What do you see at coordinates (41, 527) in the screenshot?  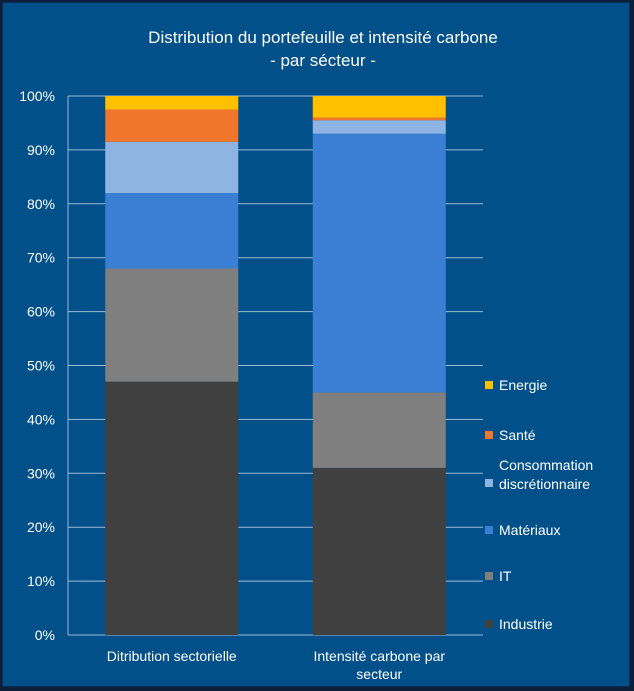 I see `y-tick-label: 20%` at bounding box center [41, 527].